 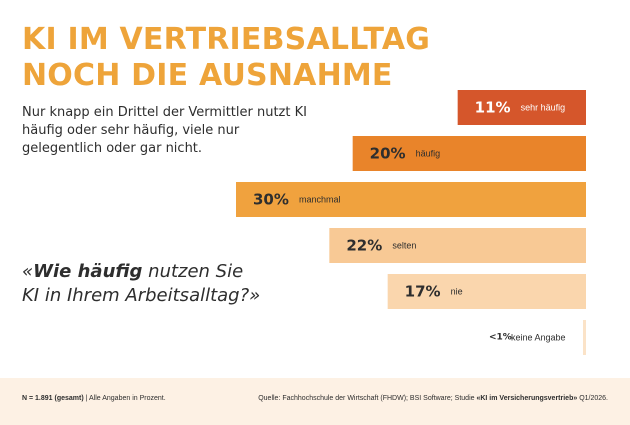 I want to click on chart-title: KI IM VERTRIEBSALLTAG NOCH DIE AUSNAHME, so click(x=226, y=58).